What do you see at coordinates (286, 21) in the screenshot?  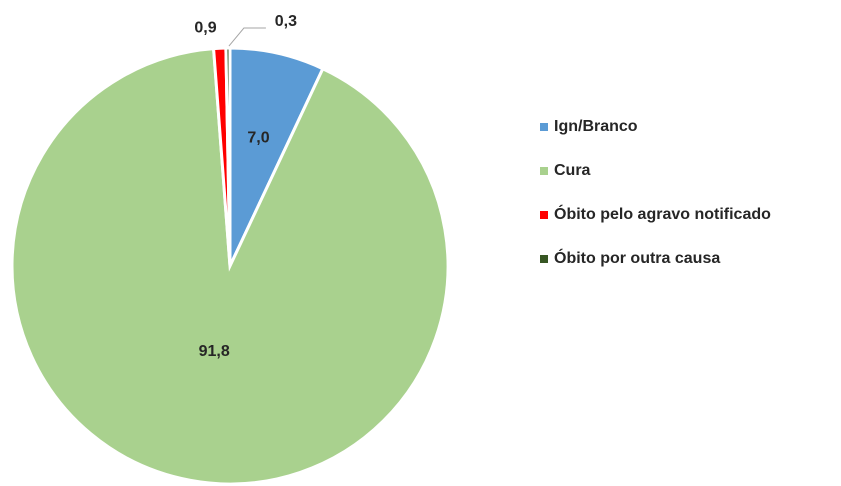 I see `data-label: 0,3` at bounding box center [286, 21].